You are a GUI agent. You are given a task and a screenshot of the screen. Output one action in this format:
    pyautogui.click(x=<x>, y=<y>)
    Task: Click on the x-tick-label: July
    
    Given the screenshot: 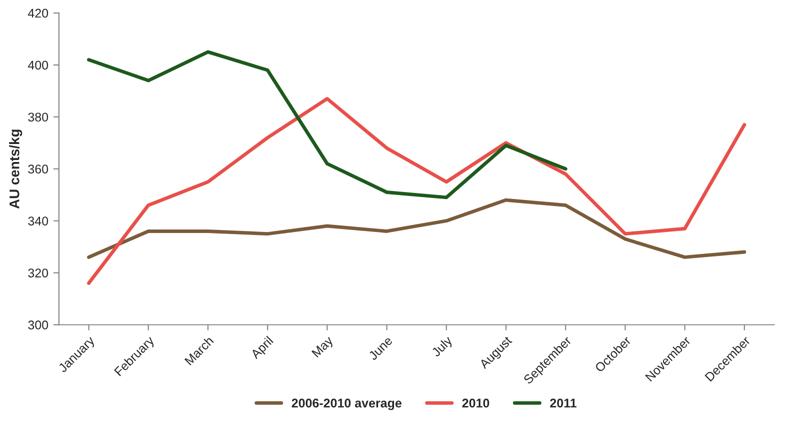 What is the action you would take?
    pyautogui.click(x=442, y=347)
    